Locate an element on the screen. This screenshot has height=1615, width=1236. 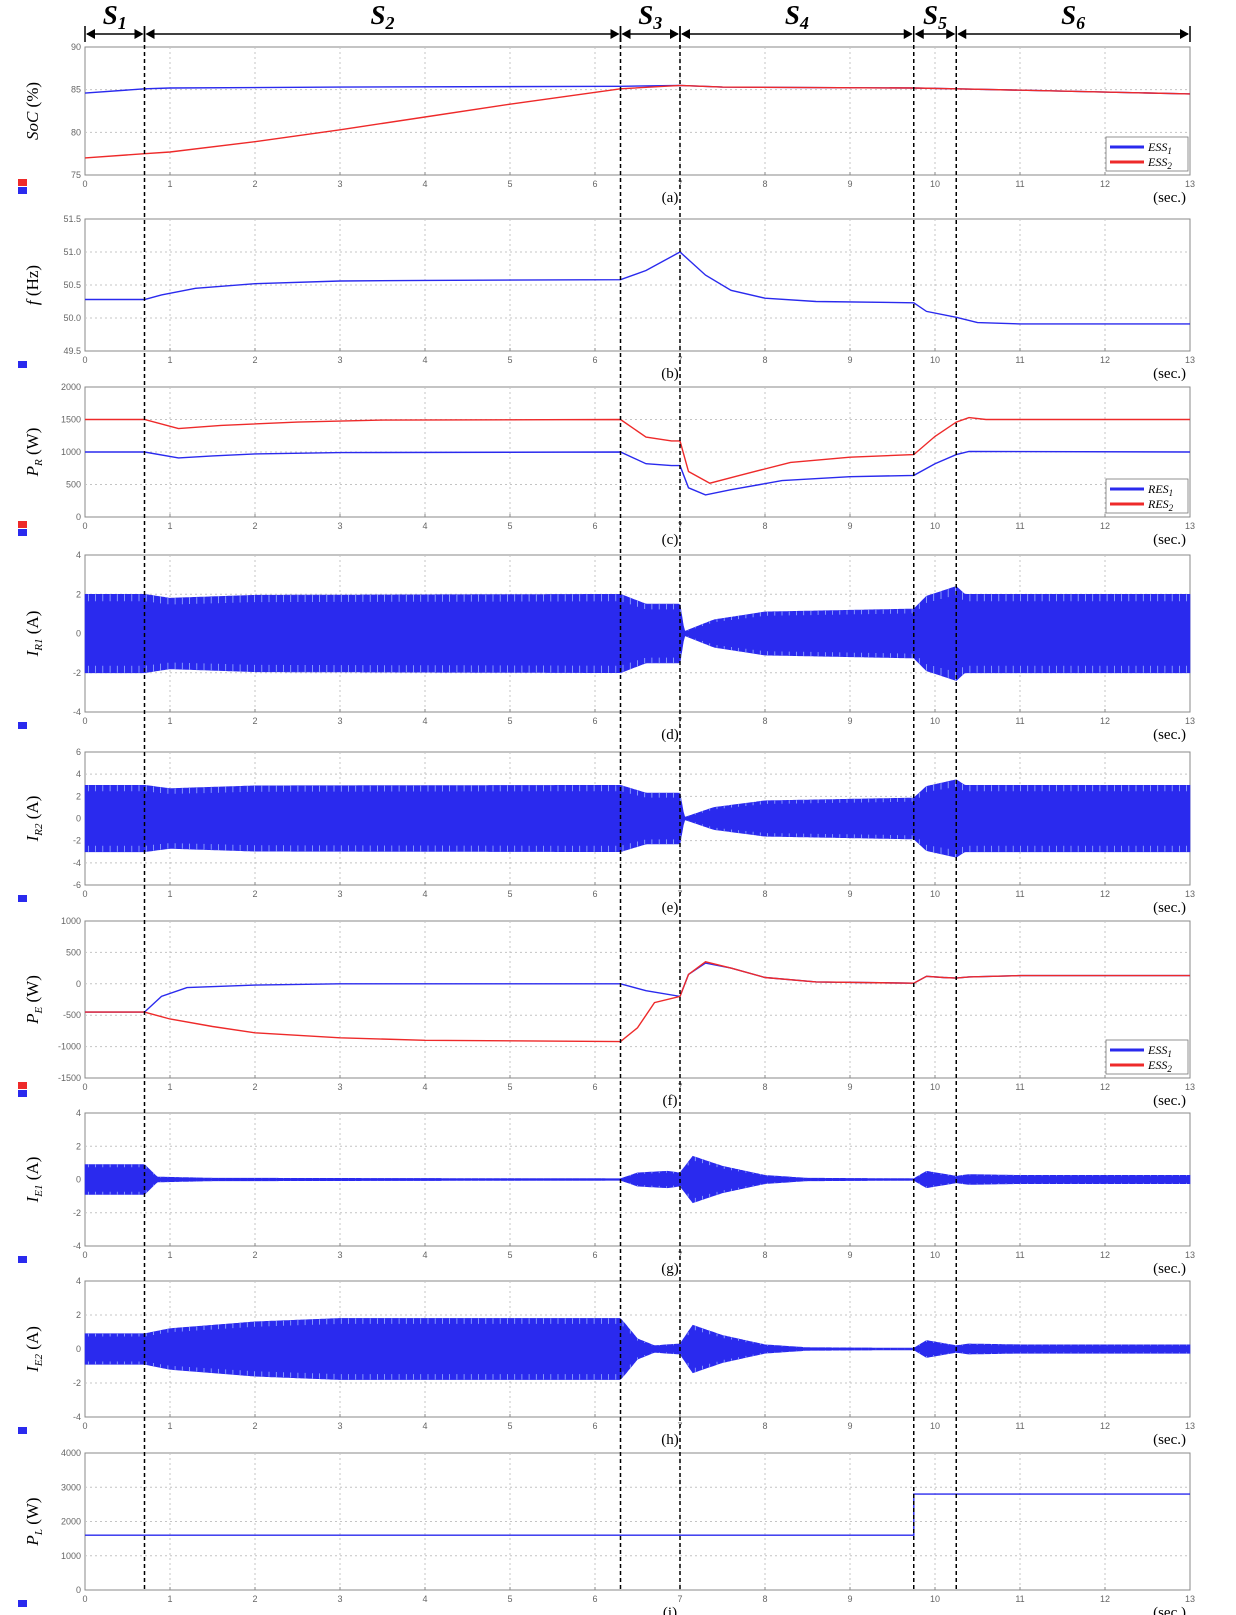
legend-label: ESS2 is located at coordinates (1159, 1066).